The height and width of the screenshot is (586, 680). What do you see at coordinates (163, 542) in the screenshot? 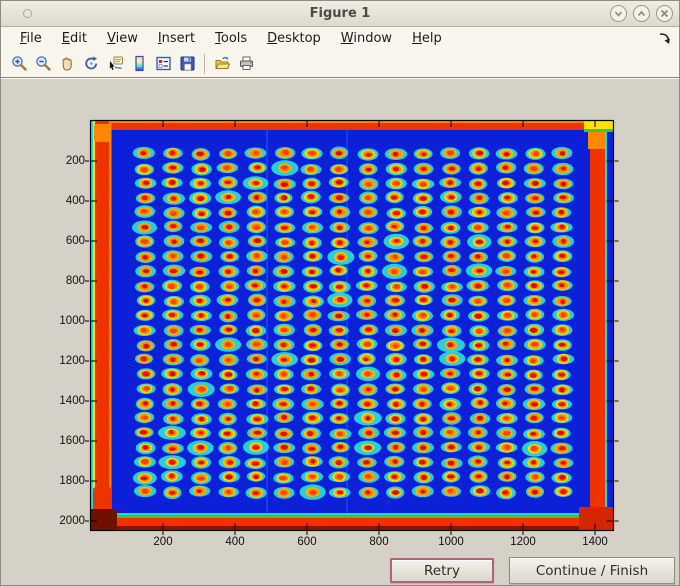
I see `x-tick-label: 200` at bounding box center [163, 542].